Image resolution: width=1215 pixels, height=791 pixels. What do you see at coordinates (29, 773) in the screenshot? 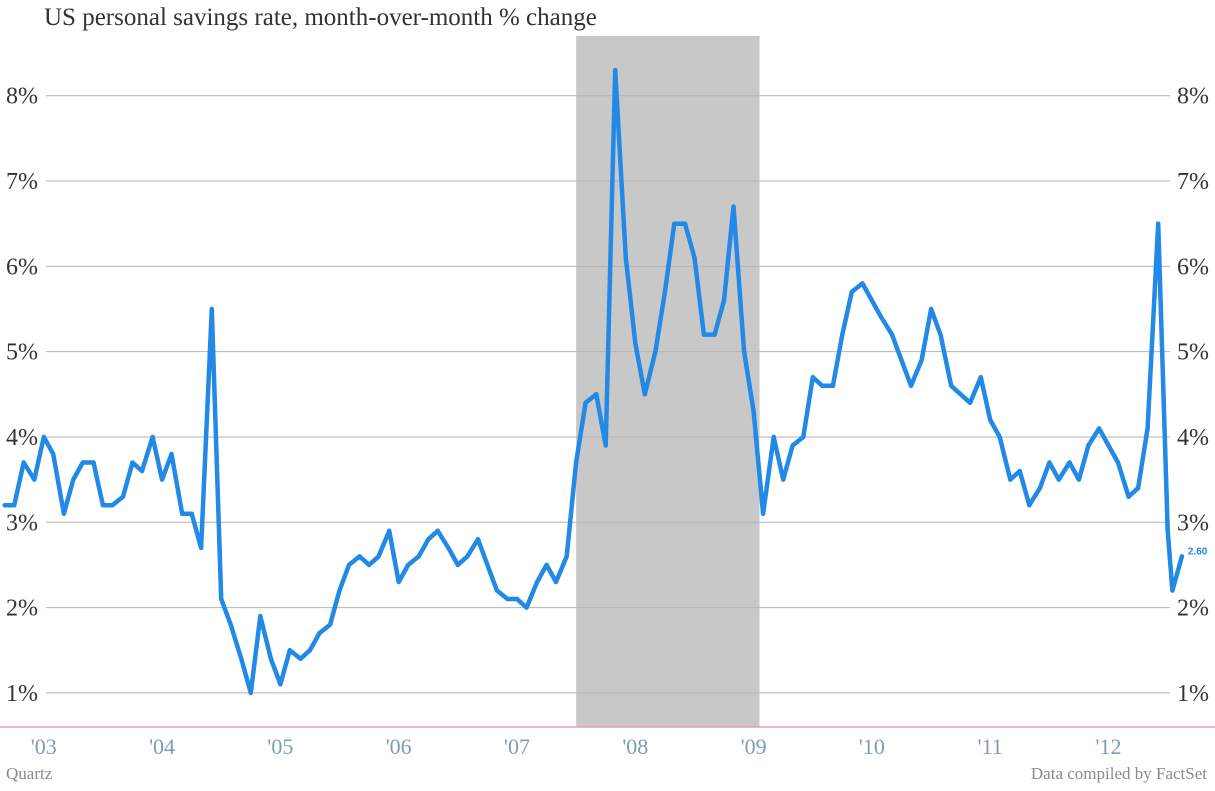
I see `publisher-credit: Quartz` at bounding box center [29, 773].